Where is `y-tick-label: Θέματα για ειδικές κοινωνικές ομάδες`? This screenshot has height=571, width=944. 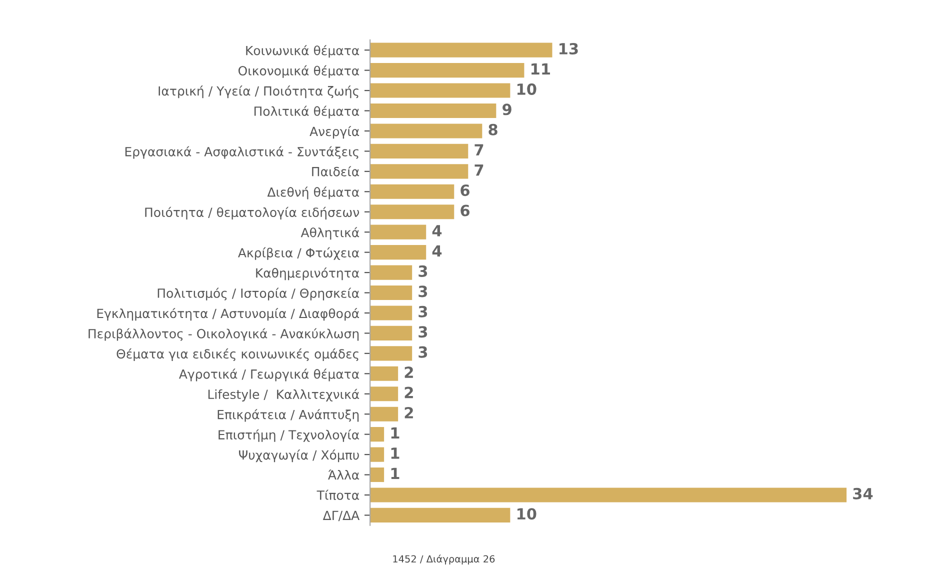
y-tick-label: Θέματα για ειδικές κοινωνικές ομάδες is located at coordinates (237, 355).